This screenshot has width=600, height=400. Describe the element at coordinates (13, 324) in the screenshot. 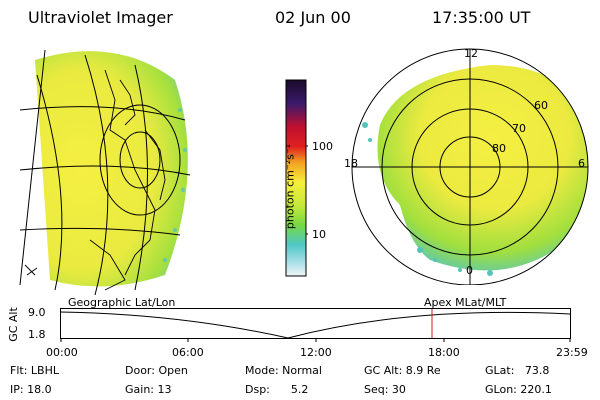

I see `altitude-axis-title: GC Alt` at that location.